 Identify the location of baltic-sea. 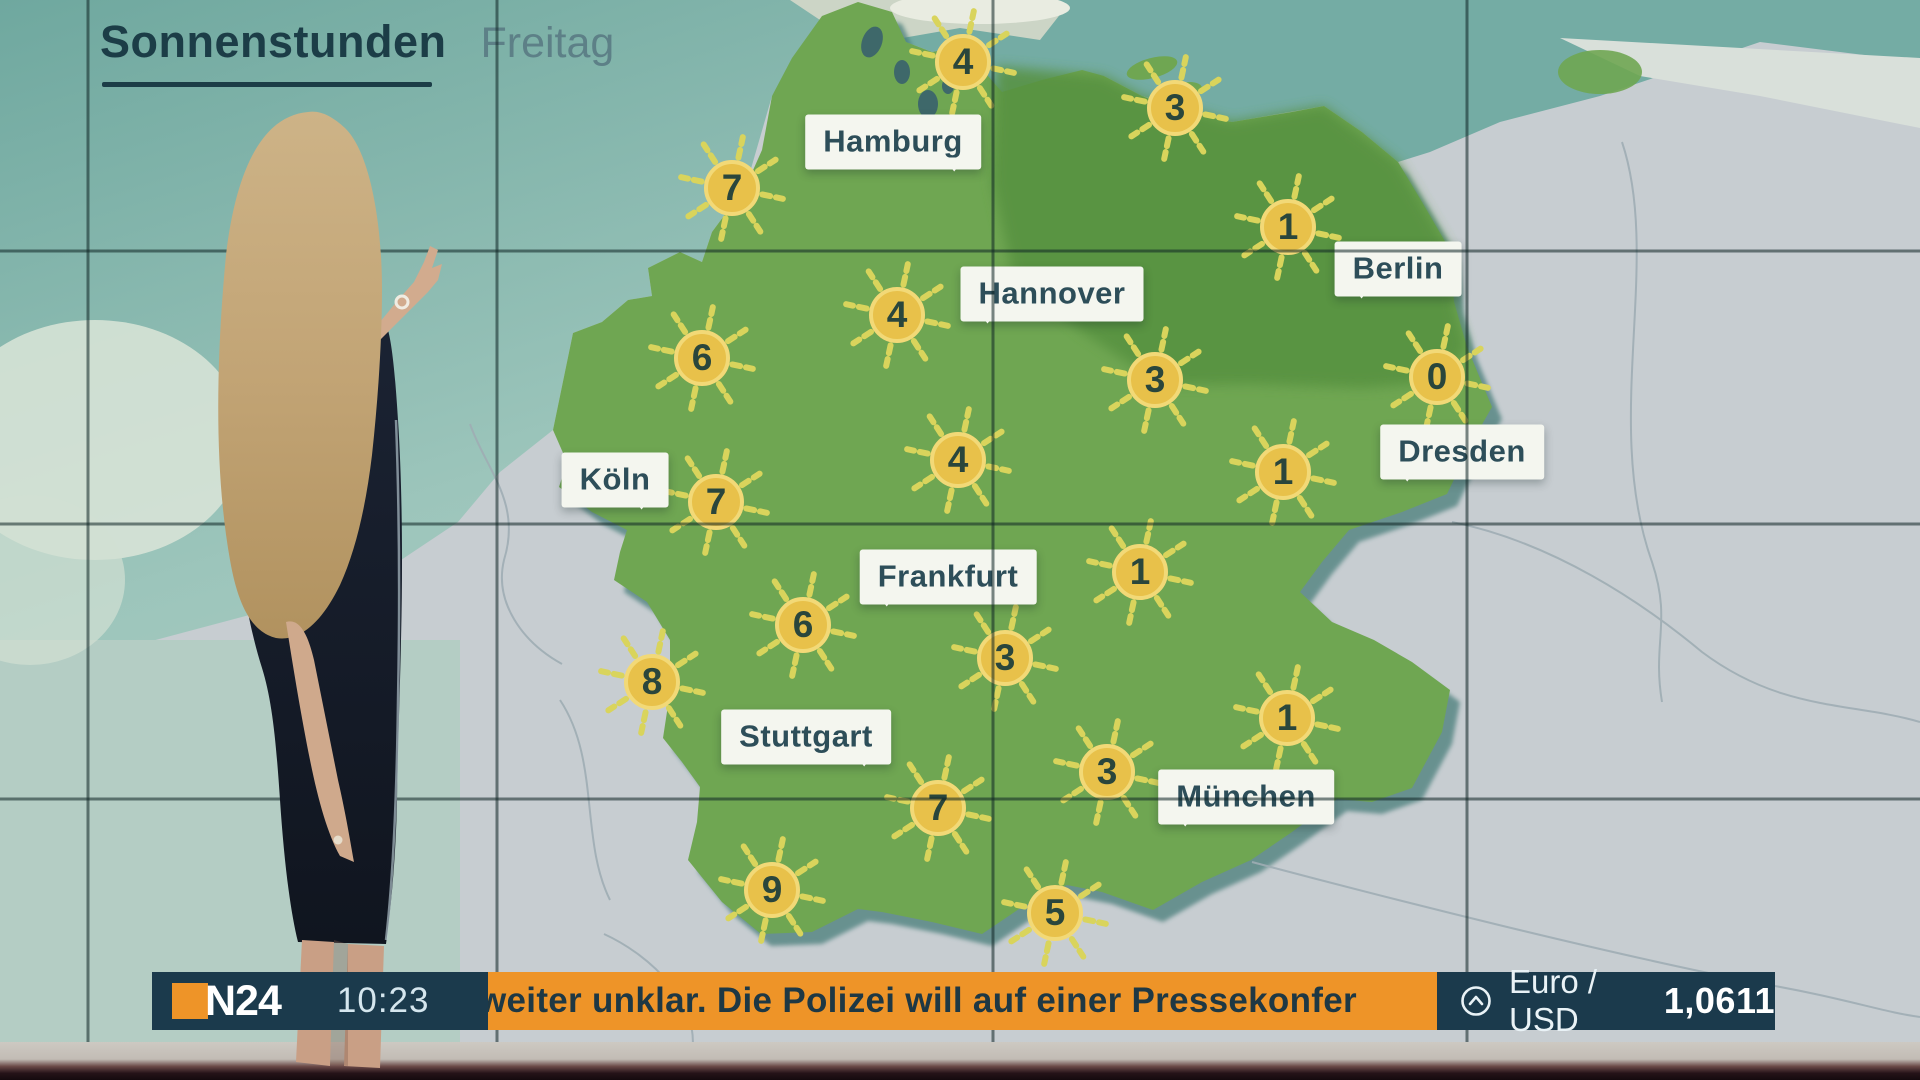
(1389, 81).